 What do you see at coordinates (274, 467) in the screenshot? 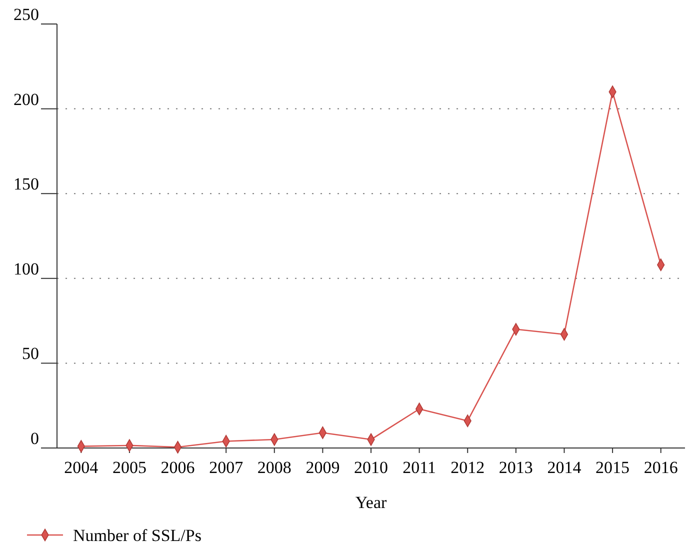
I see `x-tick-label: 2008` at bounding box center [274, 467].